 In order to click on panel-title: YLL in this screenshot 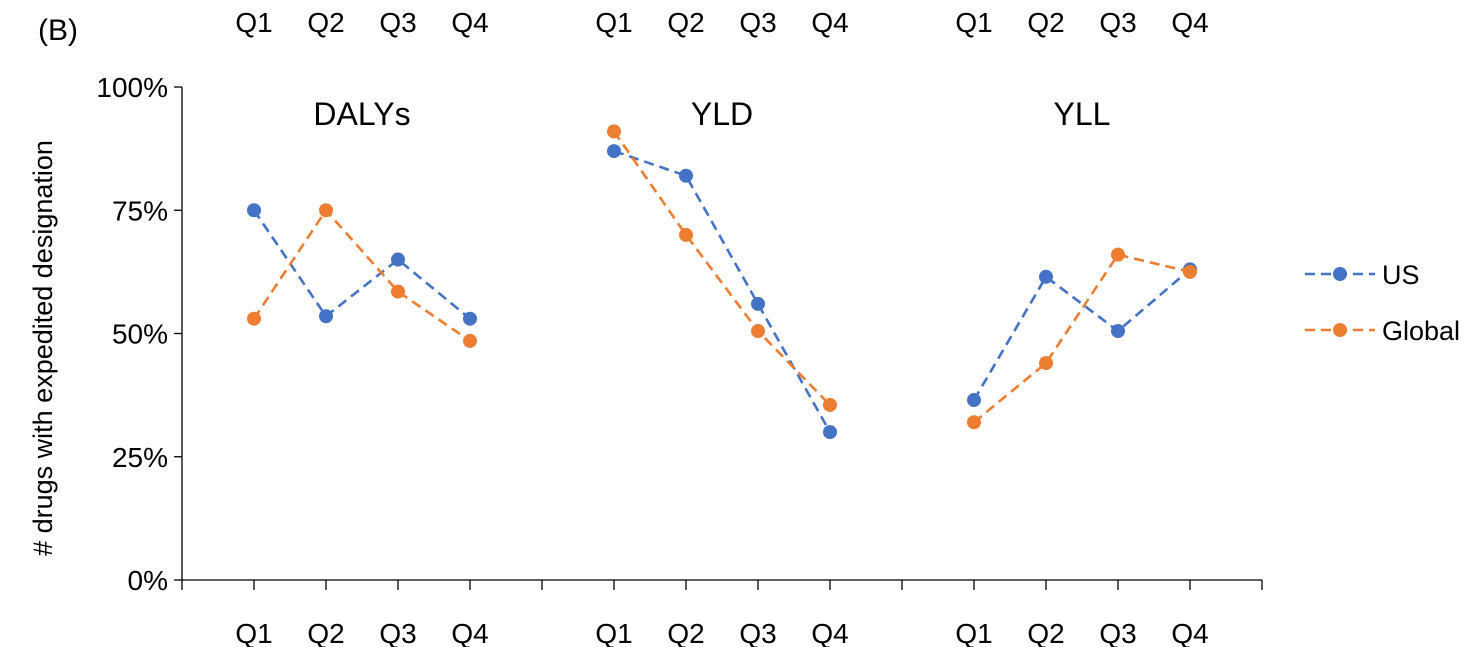, I will do `click(1082, 114)`.